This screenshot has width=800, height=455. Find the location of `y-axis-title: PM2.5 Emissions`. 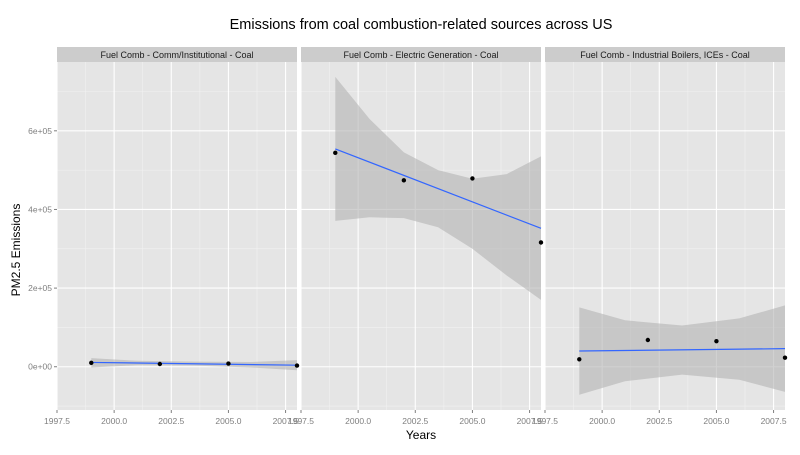

y-axis-title: PM2.5 Emissions is located at coordinates (16, 250).